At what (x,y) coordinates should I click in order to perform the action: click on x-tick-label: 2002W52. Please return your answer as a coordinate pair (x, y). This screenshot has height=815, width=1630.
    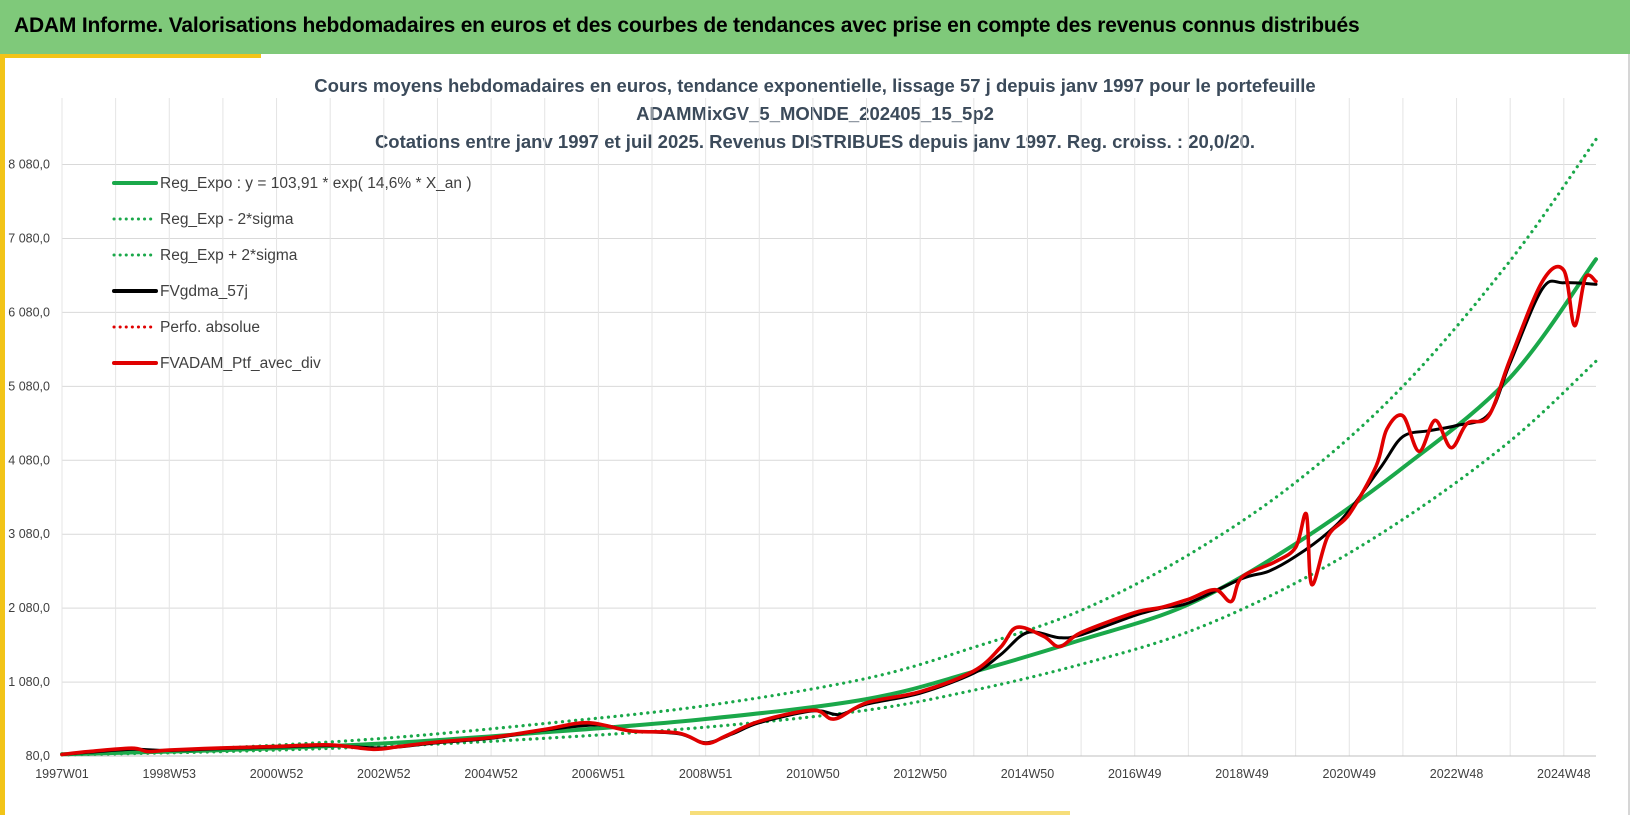
    Looking at the image, I should click on (384, 774).